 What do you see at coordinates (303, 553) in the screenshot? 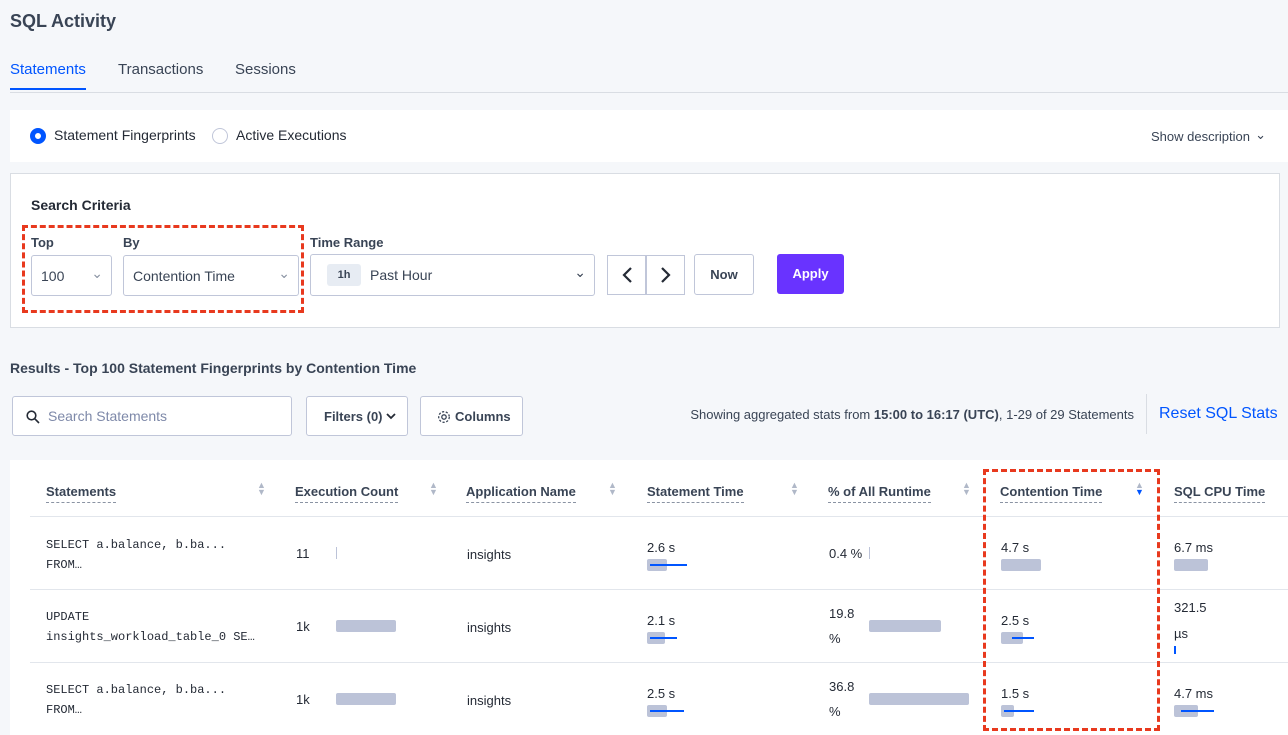
I see `execution-count-value: 11` at bounding box center [303, 553].